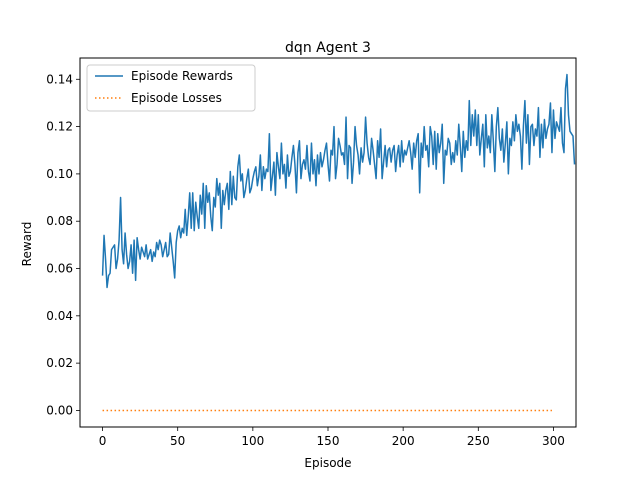 This screenshot has width=640, height=480. Describe the element at coordinates (327, 463) in the screenshot. I see `x-axis-label: Episode` at that location.